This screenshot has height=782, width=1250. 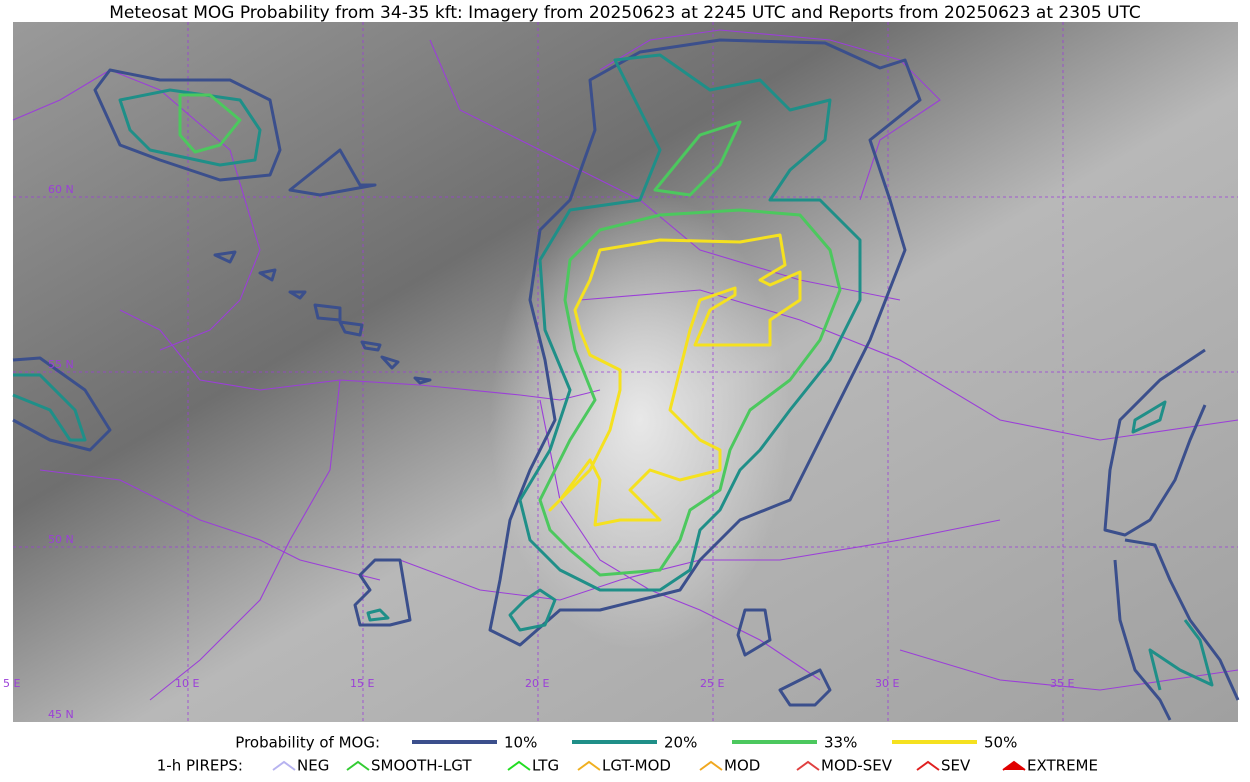 I want to click on legend-title: Probability of MOG:, so click(x=307, y=743).